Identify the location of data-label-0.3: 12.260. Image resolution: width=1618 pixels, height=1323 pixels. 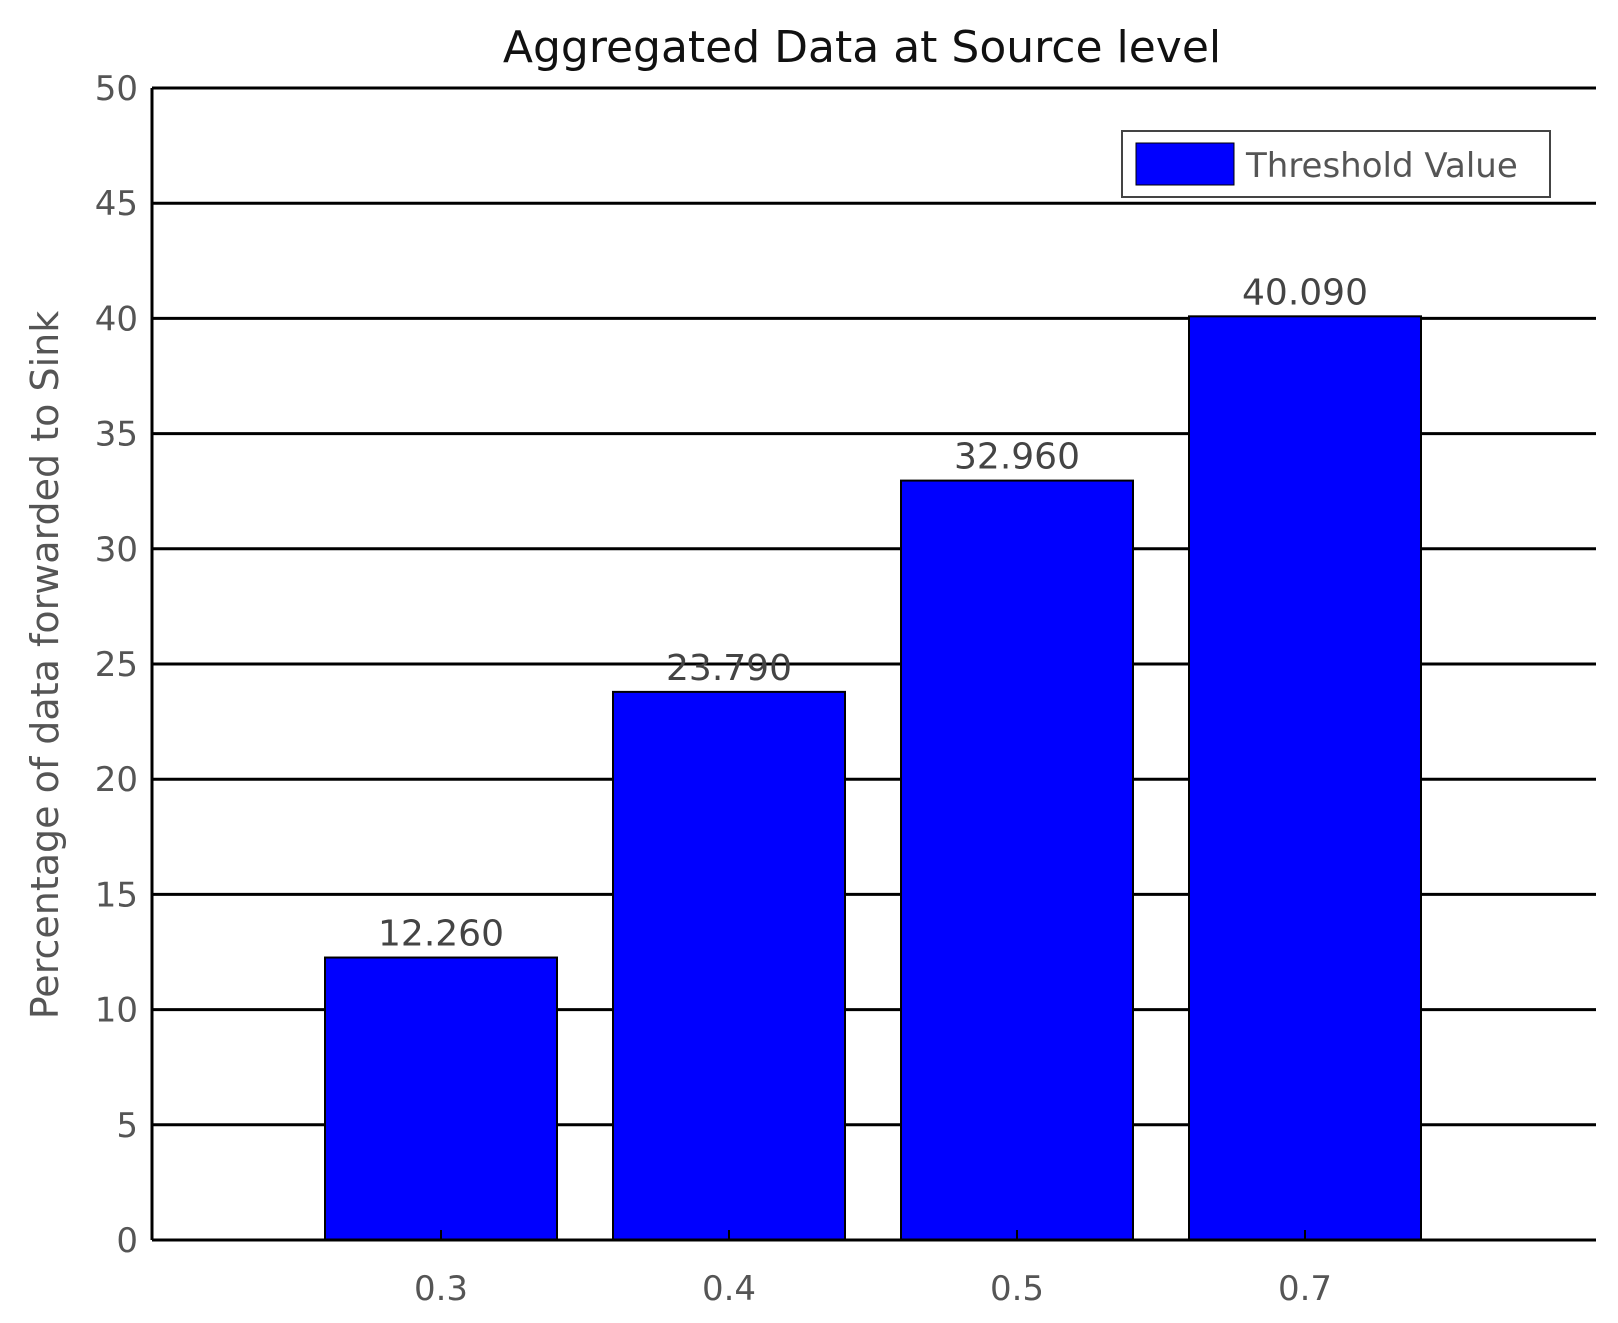
(441, 934).